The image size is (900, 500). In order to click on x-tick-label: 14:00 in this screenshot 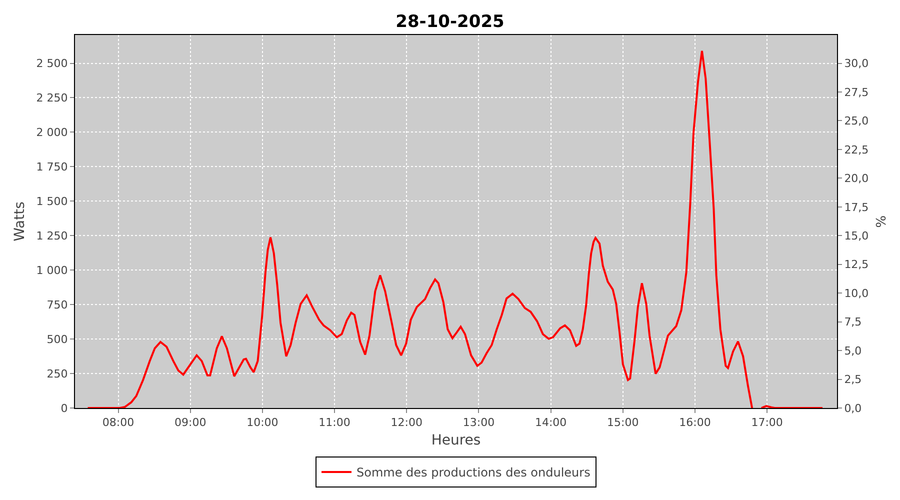, I will do `click(550, 423)`.